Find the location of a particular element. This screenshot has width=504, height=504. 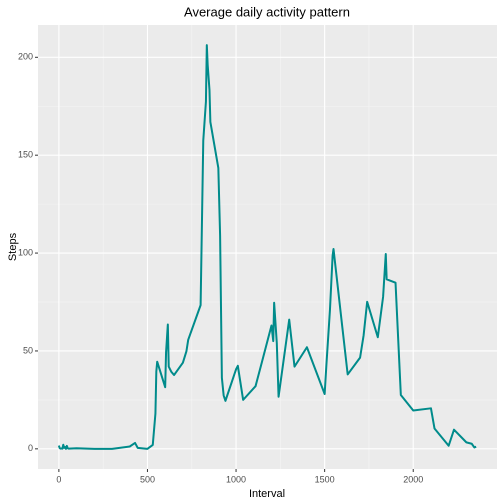

x-tick-label: 2000 is located at coordinates (413, 479).